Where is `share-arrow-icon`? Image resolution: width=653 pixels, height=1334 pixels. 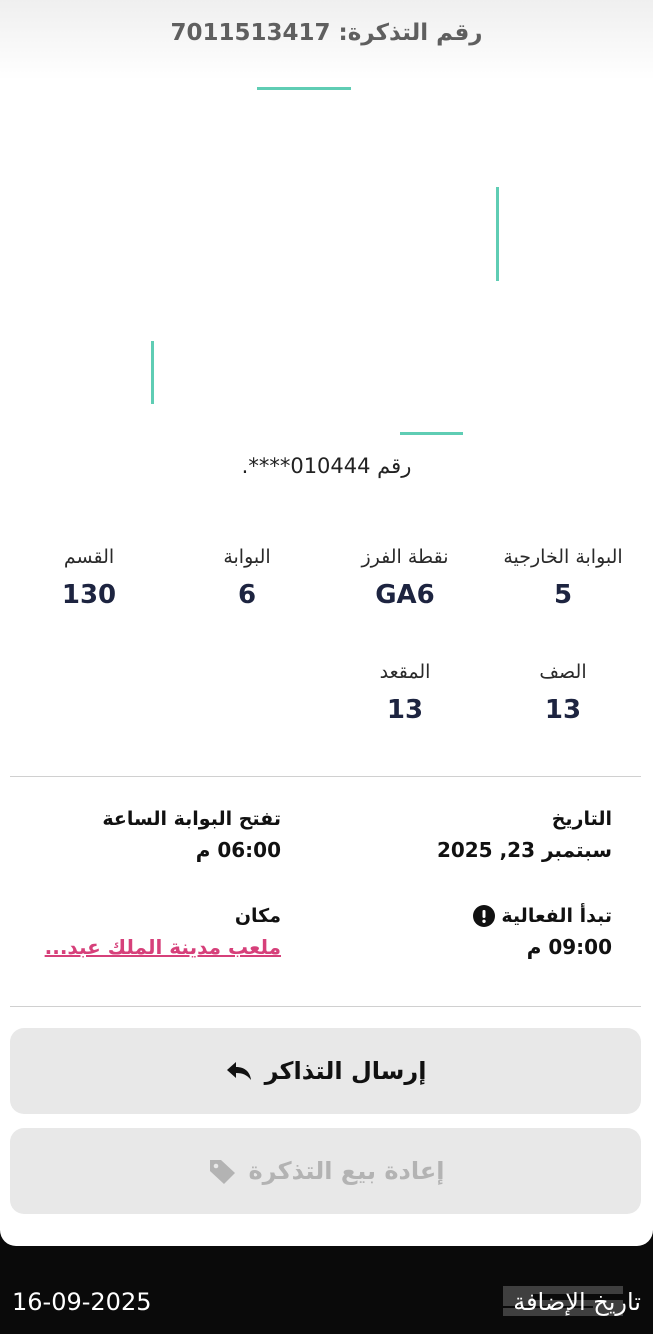 share-arrow-icon is located at coordinates (238, 1071).